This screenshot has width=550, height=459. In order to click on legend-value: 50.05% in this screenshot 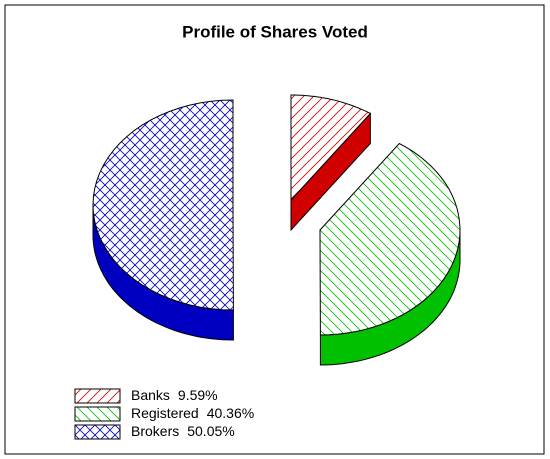, I will do `click(210, 431)`.